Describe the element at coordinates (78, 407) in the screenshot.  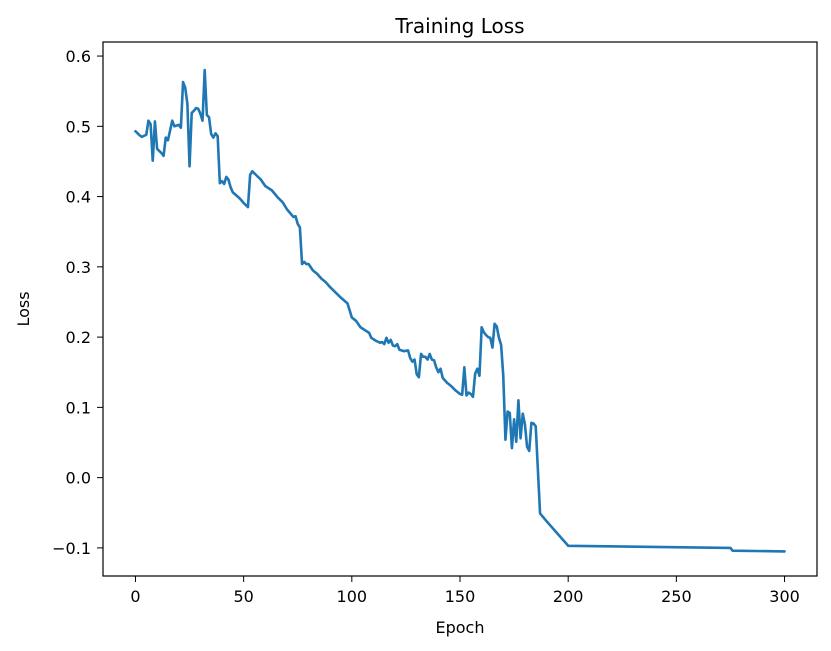
I see `y-tick-label: 0.1` at that location.